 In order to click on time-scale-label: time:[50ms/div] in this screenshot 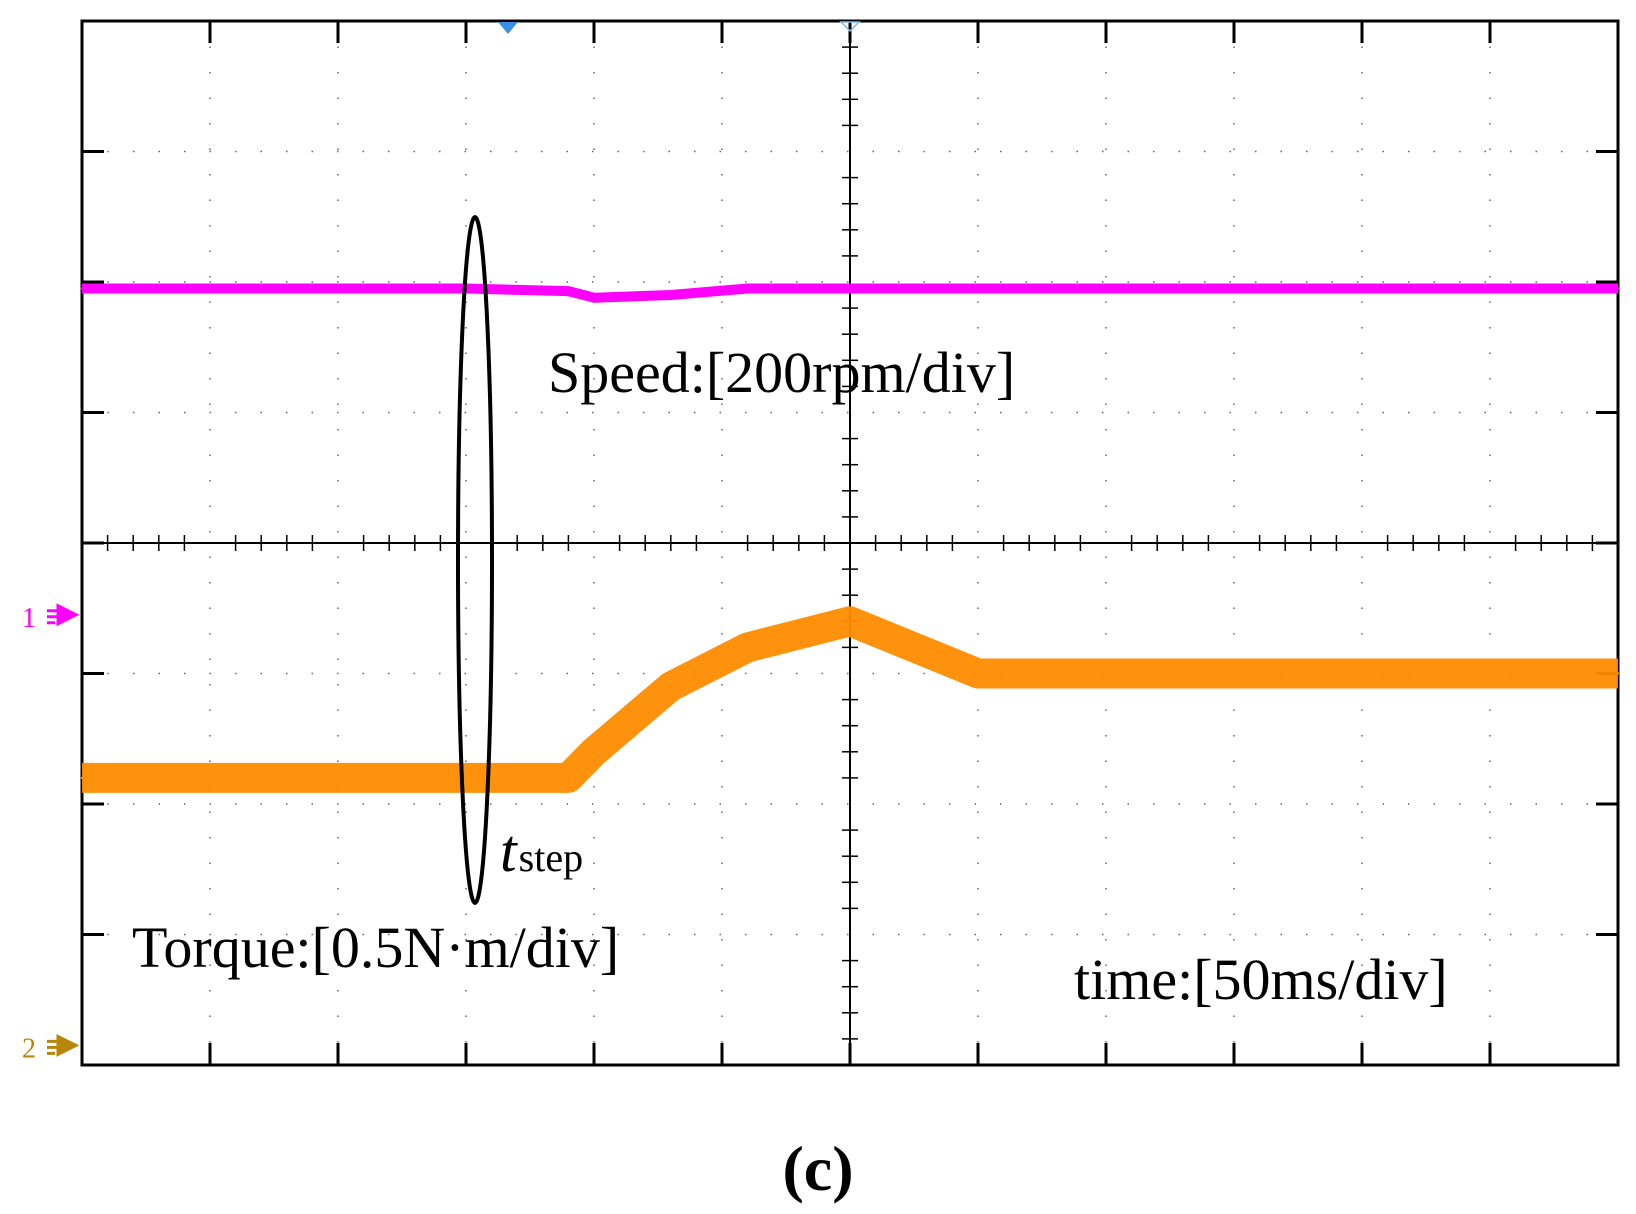, I will do `click(1261, 979)`.